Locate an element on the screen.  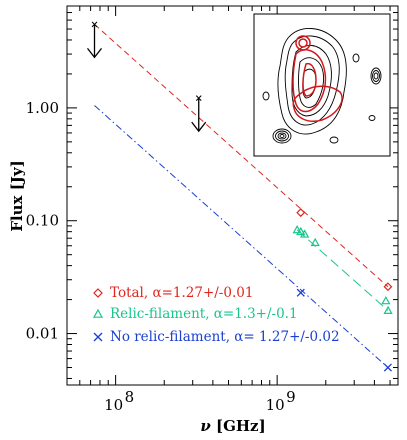
y-tick-label: 0.10 is located at coordinates (42, 221).